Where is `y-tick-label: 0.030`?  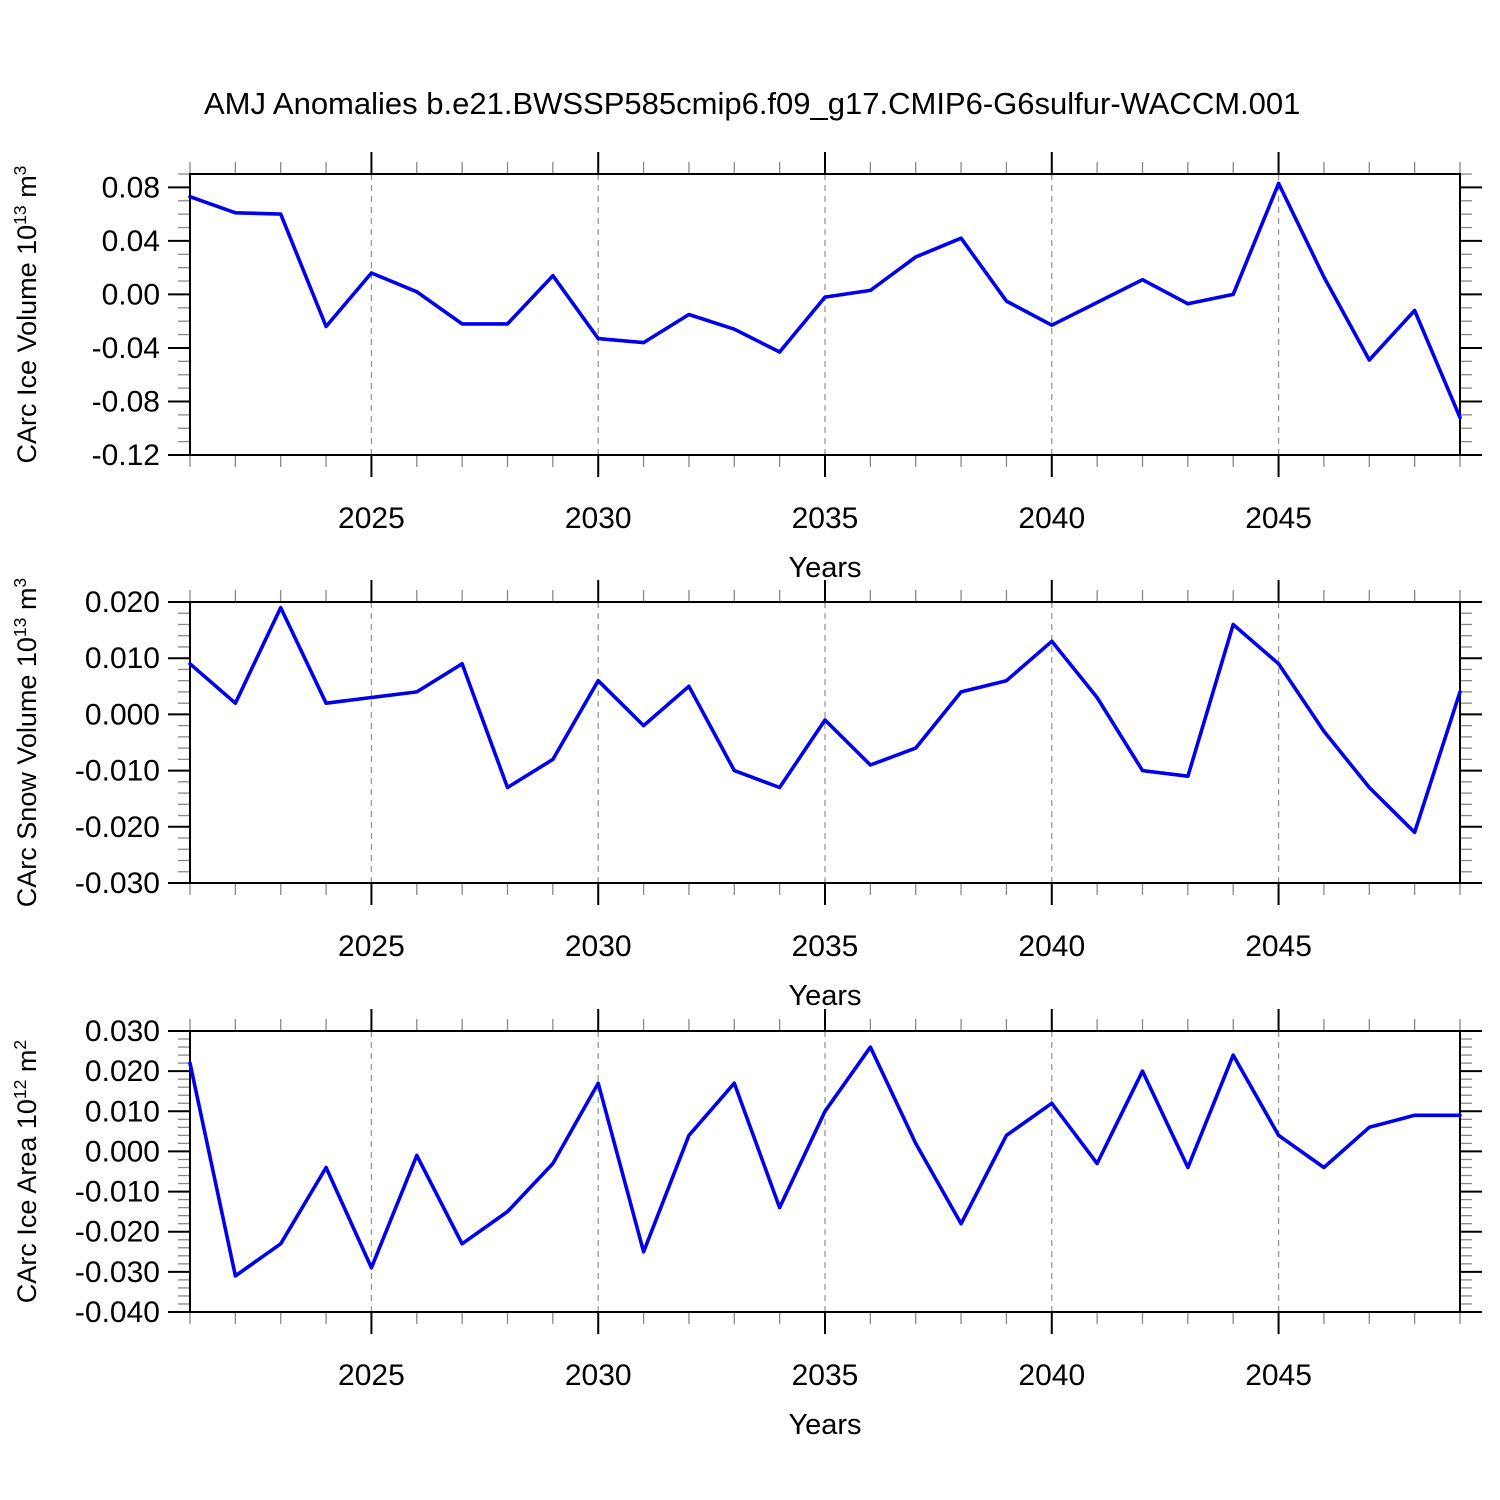 y-tick-label: 0.030 is located at coordinates (122, 1031).